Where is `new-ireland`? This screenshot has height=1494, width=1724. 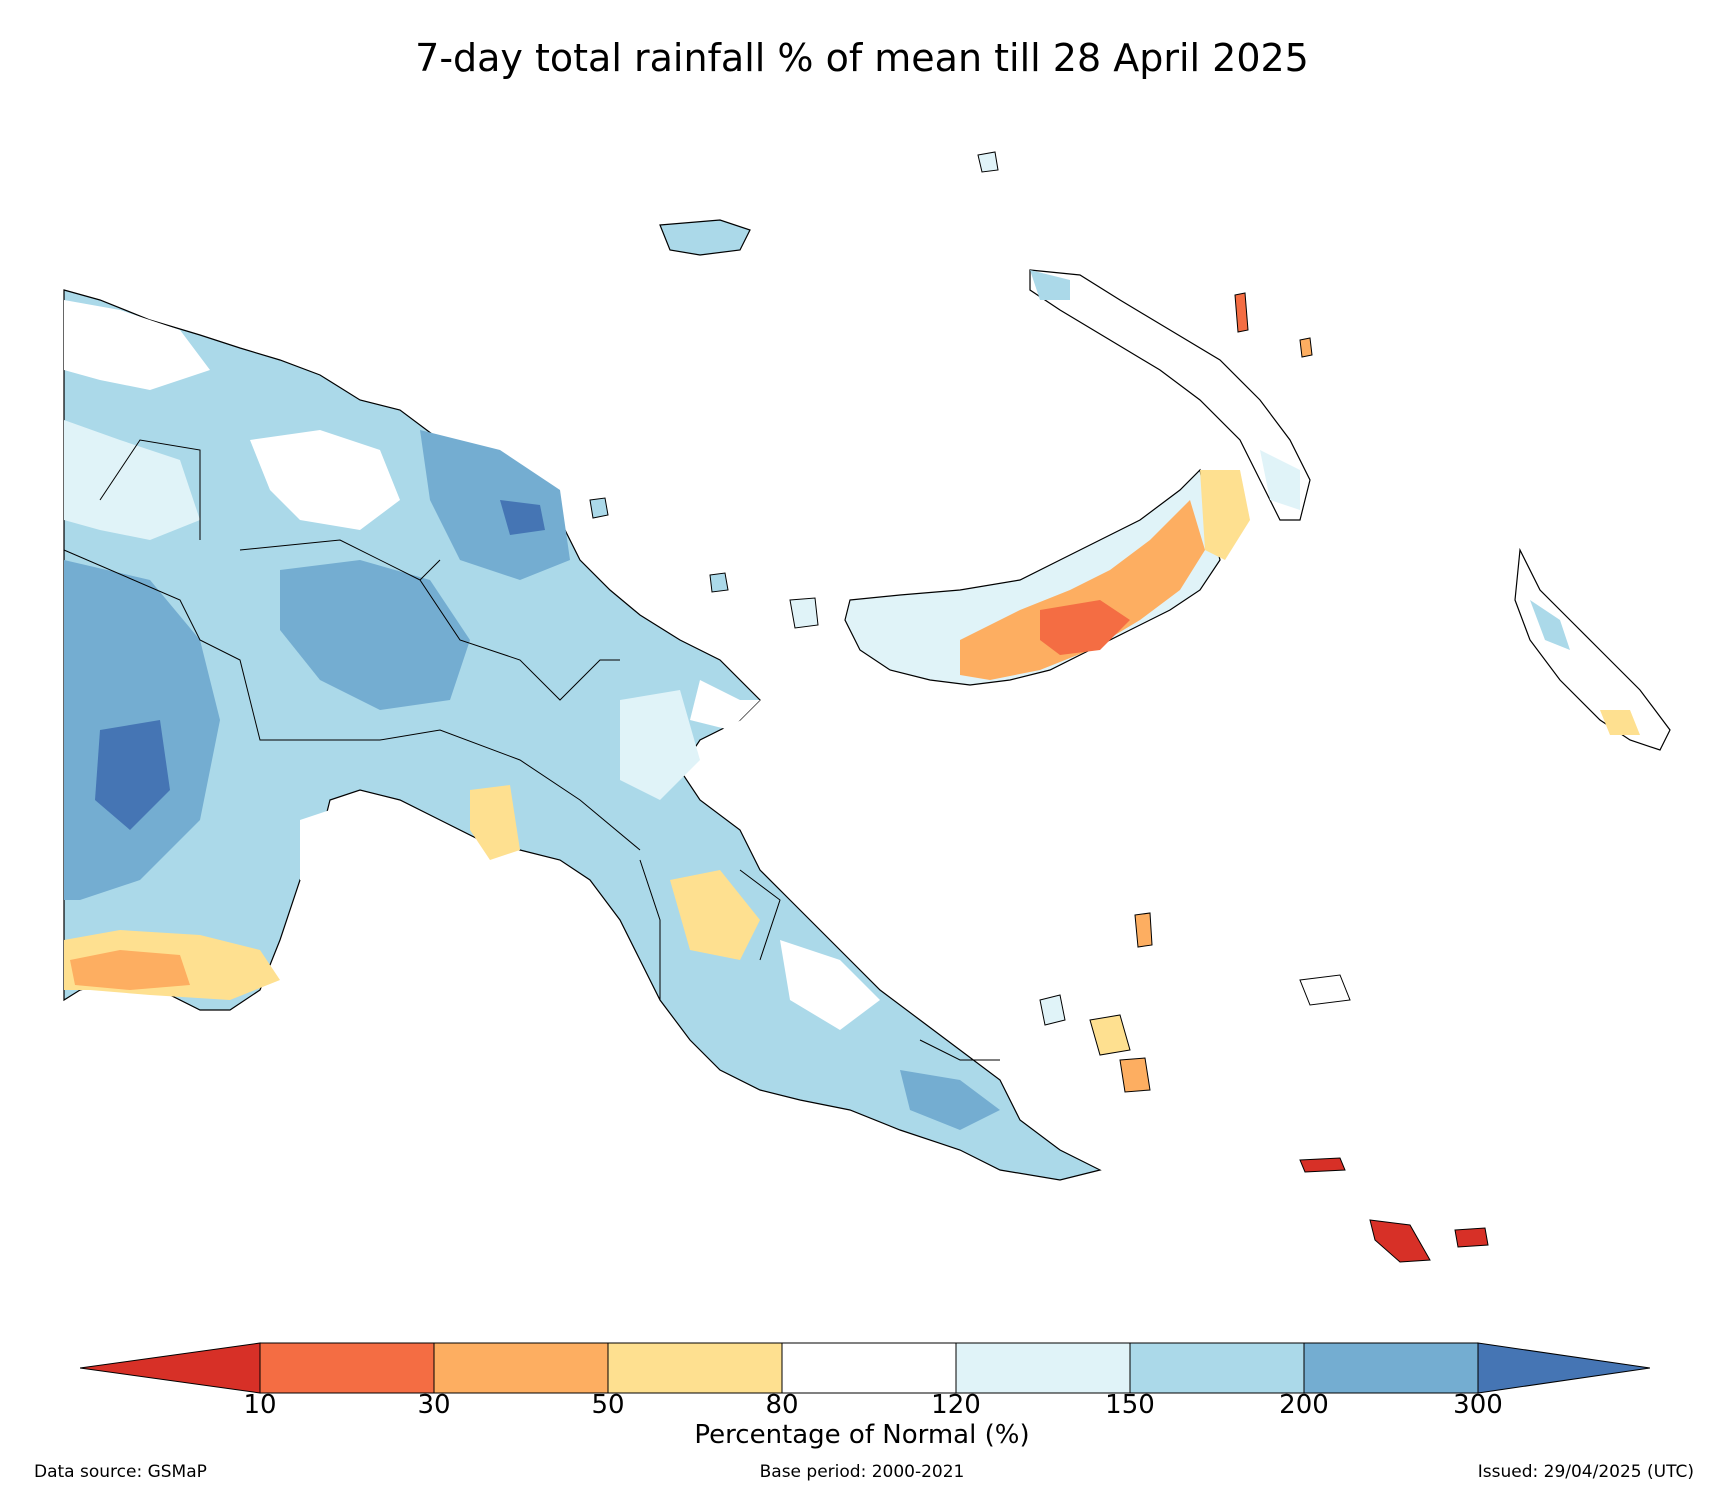 new-ireland is located at coordinates (1170, 395).